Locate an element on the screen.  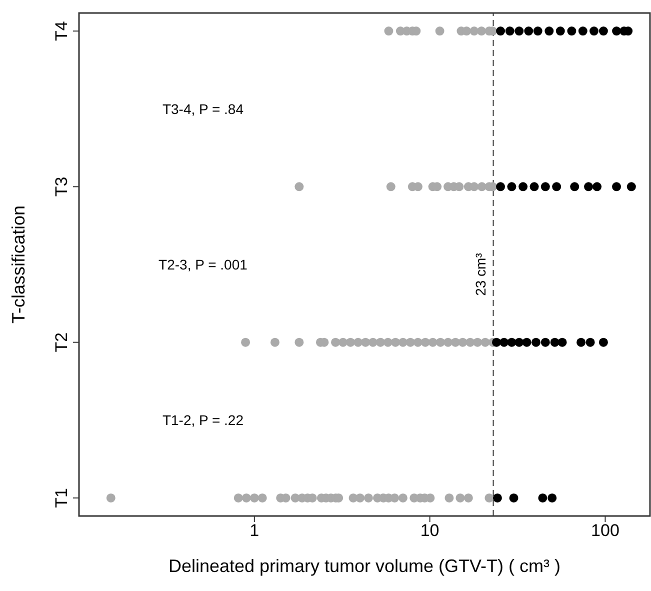
y-tick-label: T2 is located at coordinates (61, 342).